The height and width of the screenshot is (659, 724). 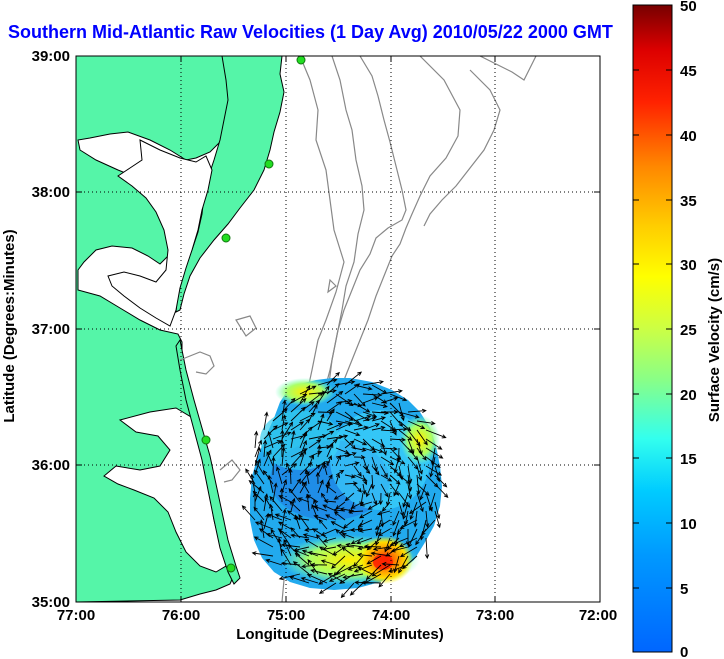 I want to click on y-tick-label: 38:00, so click(x=51, y=192).